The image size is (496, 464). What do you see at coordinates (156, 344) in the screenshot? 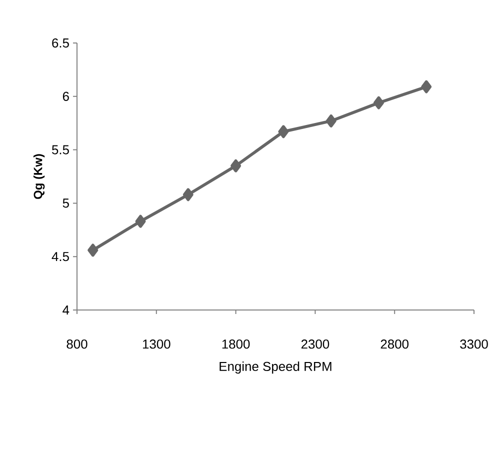
I see `x-tick-label: 1300` at bounding box center [156, 344].